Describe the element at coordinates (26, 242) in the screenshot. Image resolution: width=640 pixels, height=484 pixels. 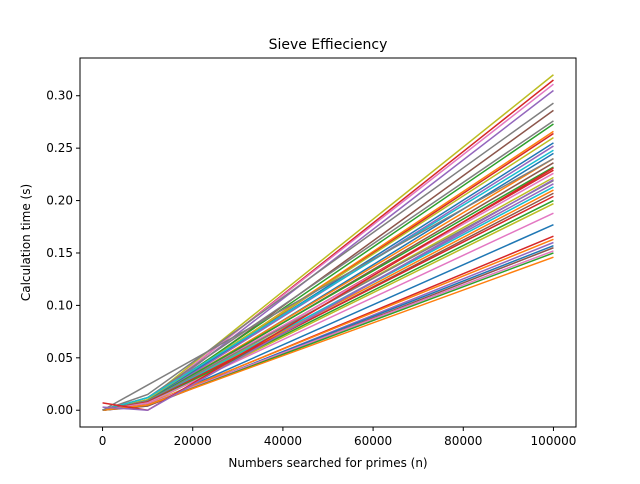
I see `y-axis-label: Calculation time (s)` at that location.